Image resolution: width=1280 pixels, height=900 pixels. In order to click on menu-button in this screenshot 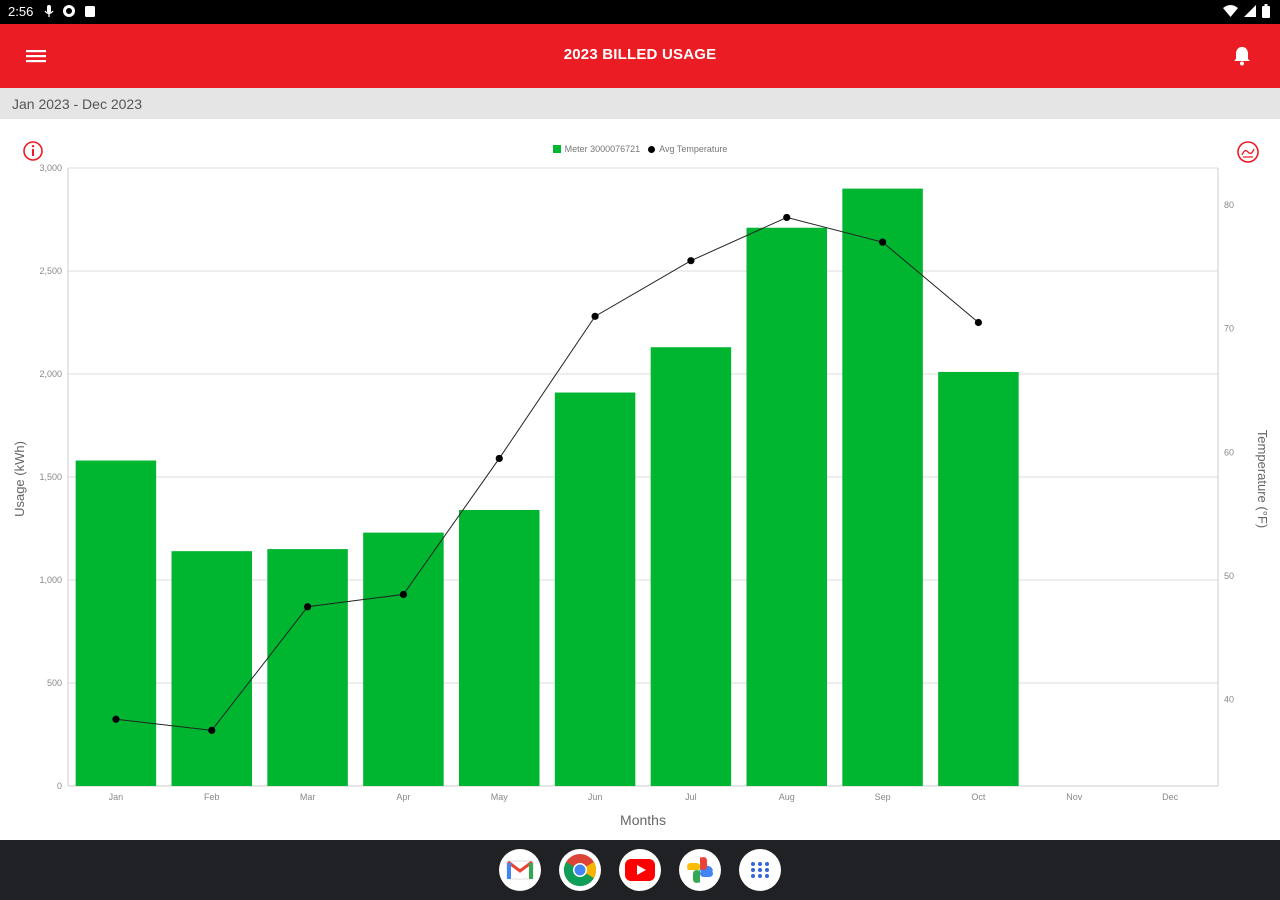, I will do `click(36, 56)`.